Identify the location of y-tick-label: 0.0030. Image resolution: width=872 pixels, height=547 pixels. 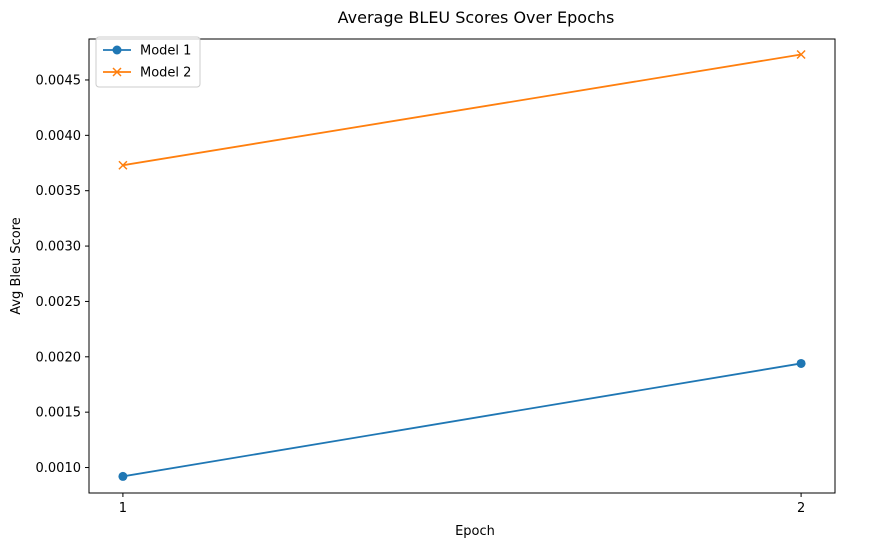
(59, 247).